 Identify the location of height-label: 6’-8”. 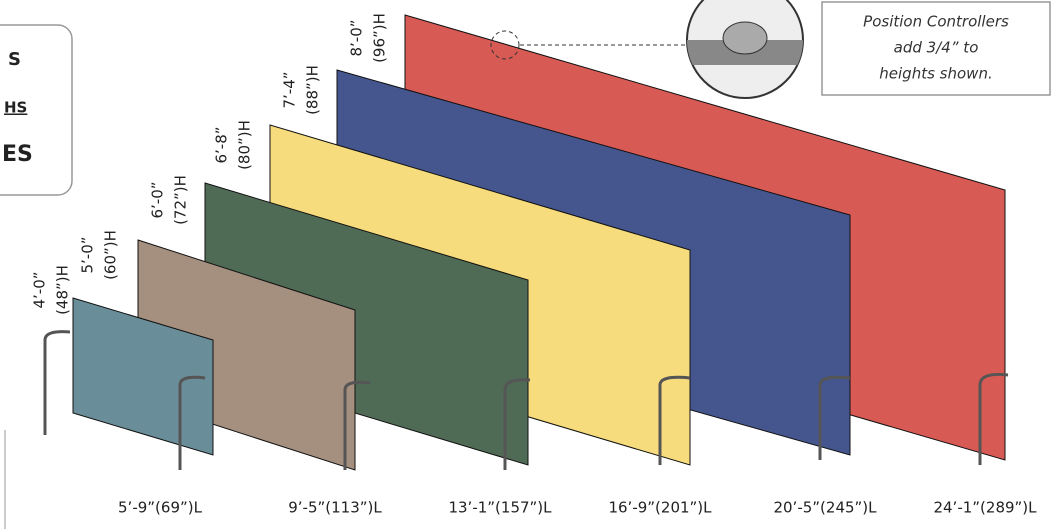
(222, 144).